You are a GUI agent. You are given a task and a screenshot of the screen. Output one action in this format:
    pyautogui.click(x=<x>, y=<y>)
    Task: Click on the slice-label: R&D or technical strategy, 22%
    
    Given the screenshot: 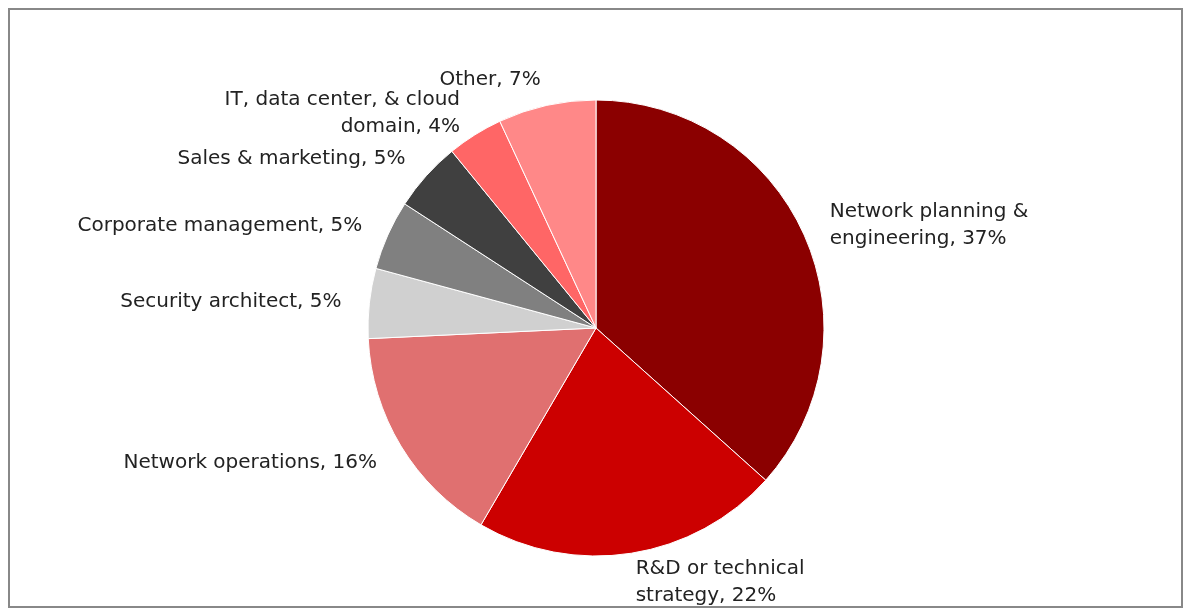 What is the action you would take?
    pyautogui.click(x=720, y=581)
    